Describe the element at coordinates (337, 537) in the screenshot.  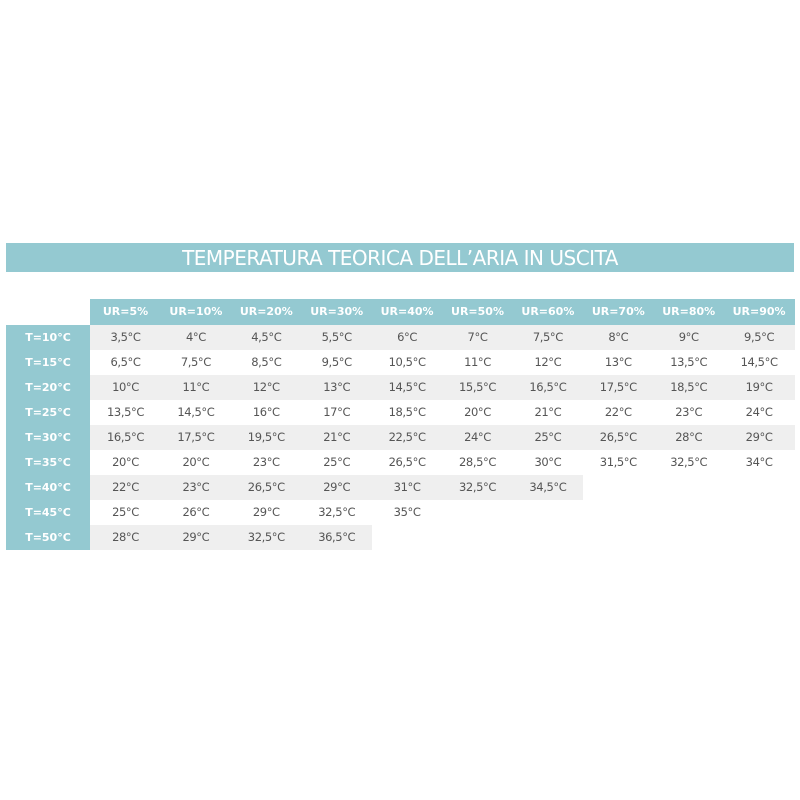
I see `table-cell: 36,5°C` at that location.